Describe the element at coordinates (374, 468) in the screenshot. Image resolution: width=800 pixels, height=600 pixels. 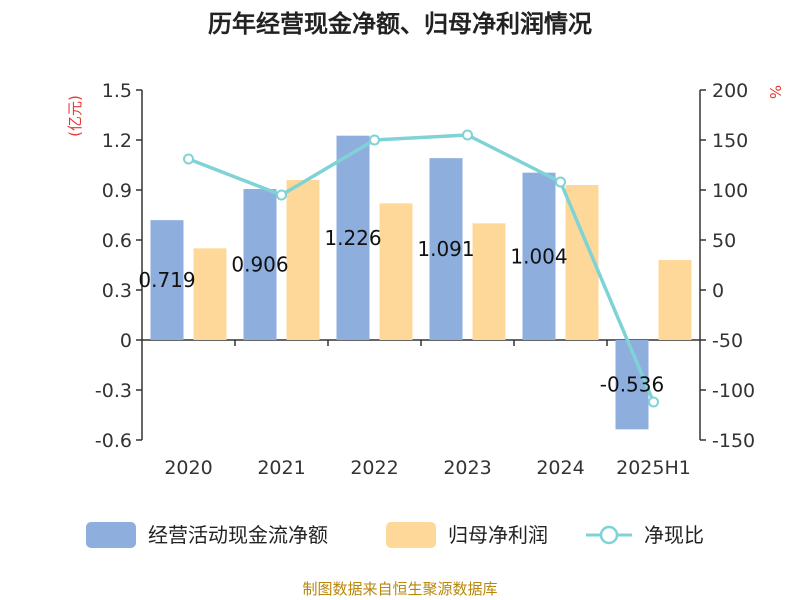
I see `x-tick-label: 2022` at that location.